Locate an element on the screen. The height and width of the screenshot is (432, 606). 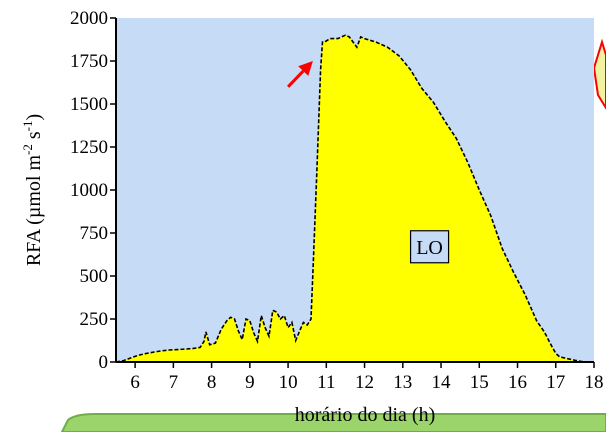
y-tick-label: 2000 is located at coordinates (89, 18).